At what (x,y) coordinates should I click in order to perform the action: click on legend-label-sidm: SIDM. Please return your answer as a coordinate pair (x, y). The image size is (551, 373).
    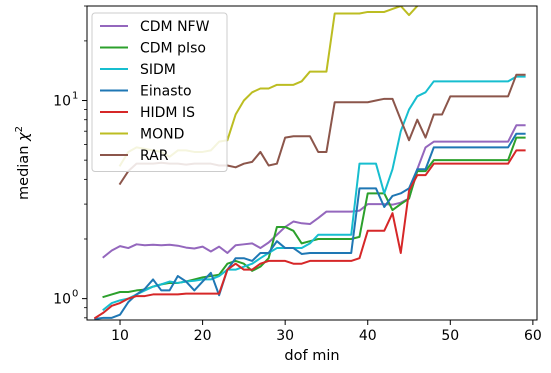
    Looking at the image, I should click on (158, 70).